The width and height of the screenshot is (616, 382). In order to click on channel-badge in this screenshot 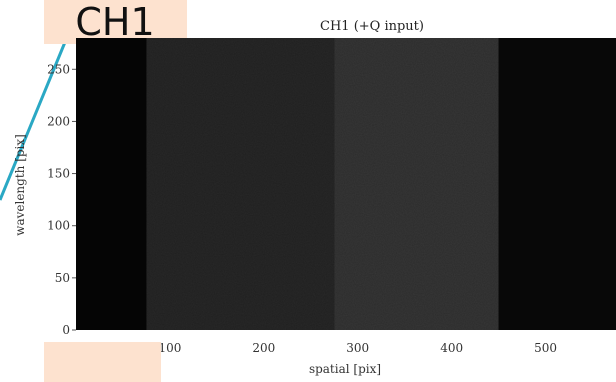, I will do `click(115, 22)`.